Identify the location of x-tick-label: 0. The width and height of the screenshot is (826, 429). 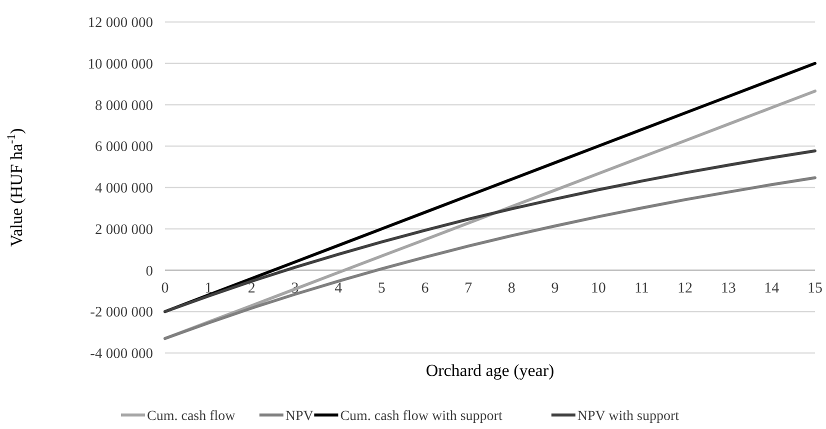
(165, 288).